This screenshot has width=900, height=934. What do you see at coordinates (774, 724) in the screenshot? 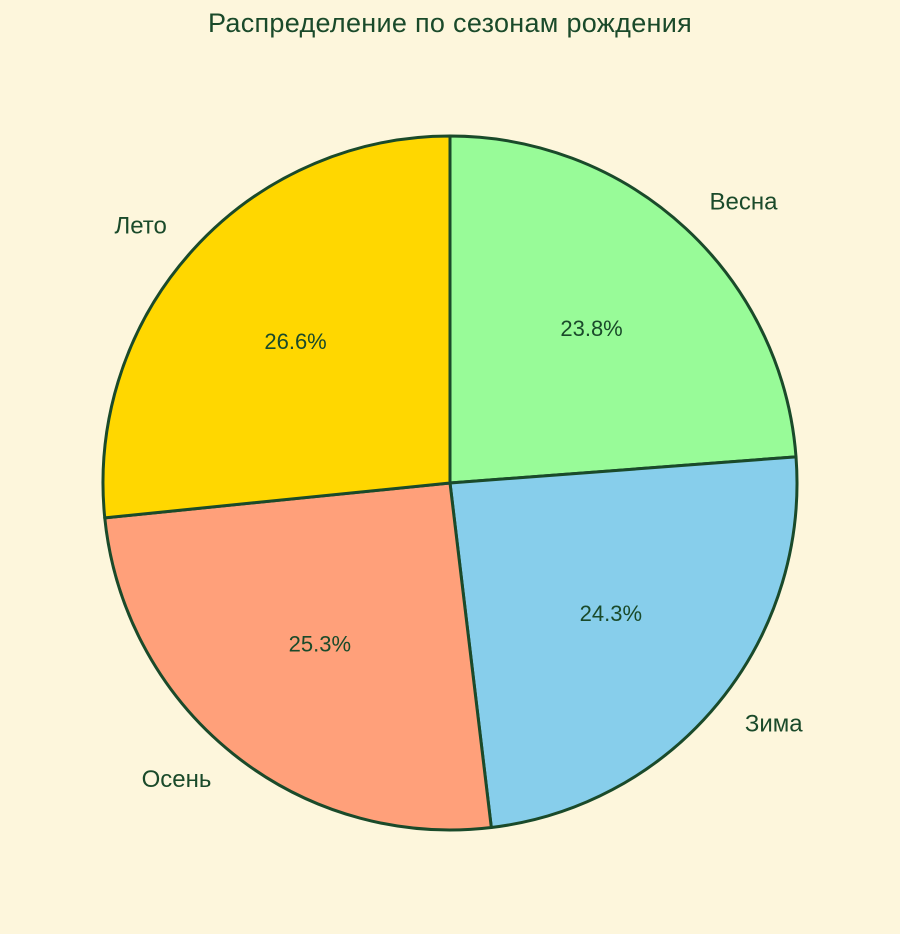
I see `slice-2-category-label: Зима` at bounding box center [774, 724].